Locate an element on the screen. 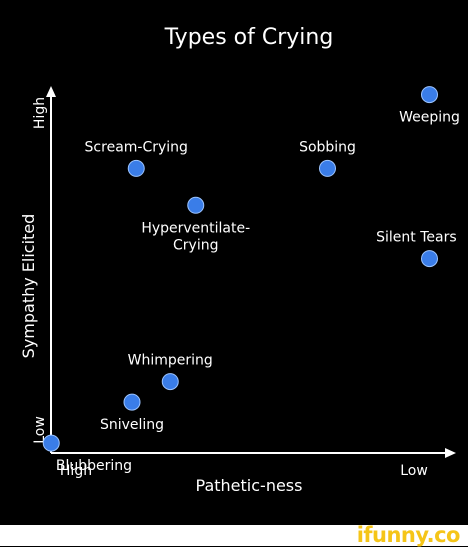  y-tick-high-label: High is located at coordinates (40, 113).